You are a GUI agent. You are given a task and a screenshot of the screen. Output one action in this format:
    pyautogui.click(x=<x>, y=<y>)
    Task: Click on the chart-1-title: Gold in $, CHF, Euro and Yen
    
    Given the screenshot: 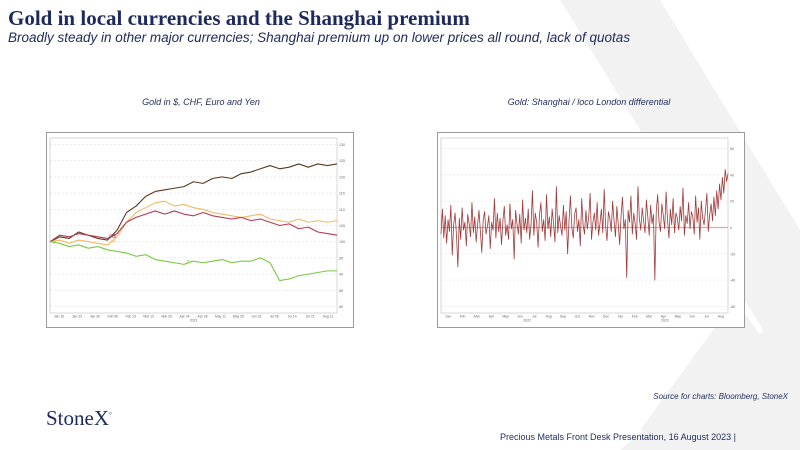 What is the action you would take?
    pyautogui.click(x=201, y=102)
    